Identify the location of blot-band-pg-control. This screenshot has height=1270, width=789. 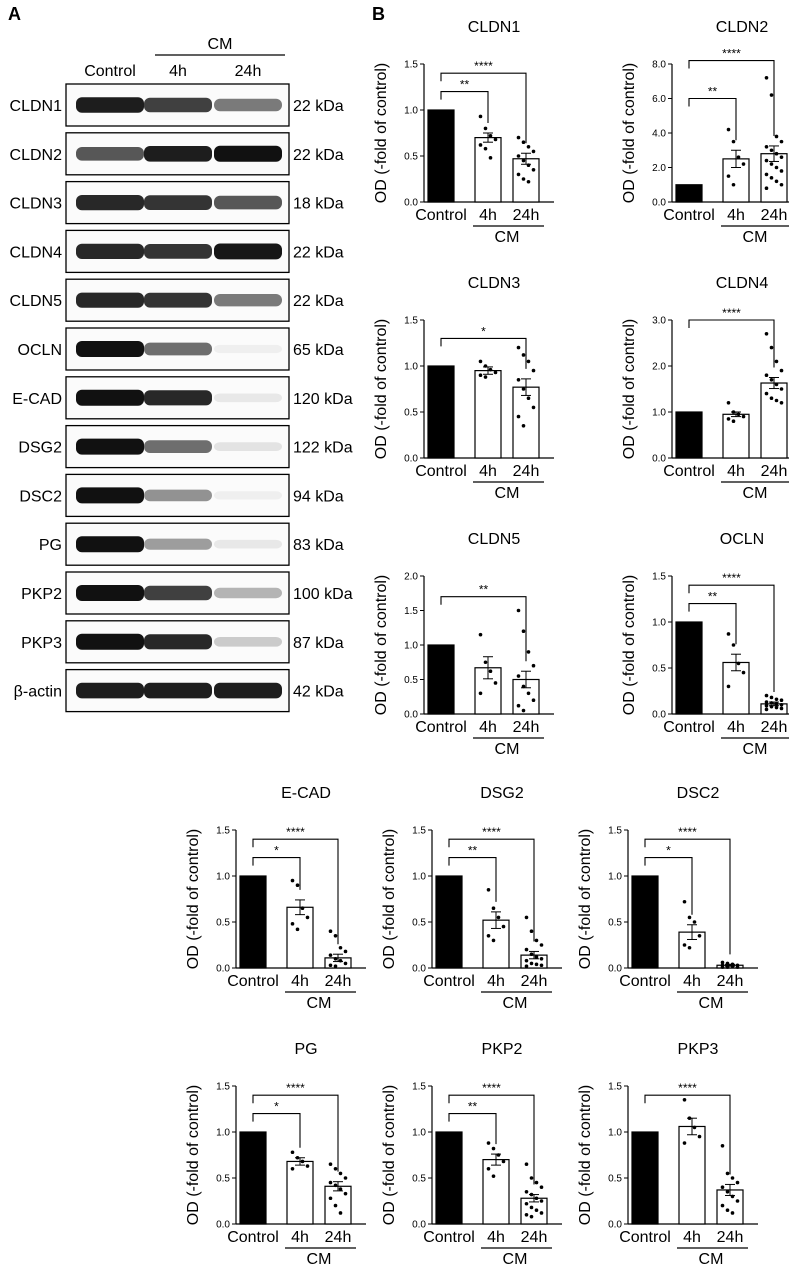
(110, 544).